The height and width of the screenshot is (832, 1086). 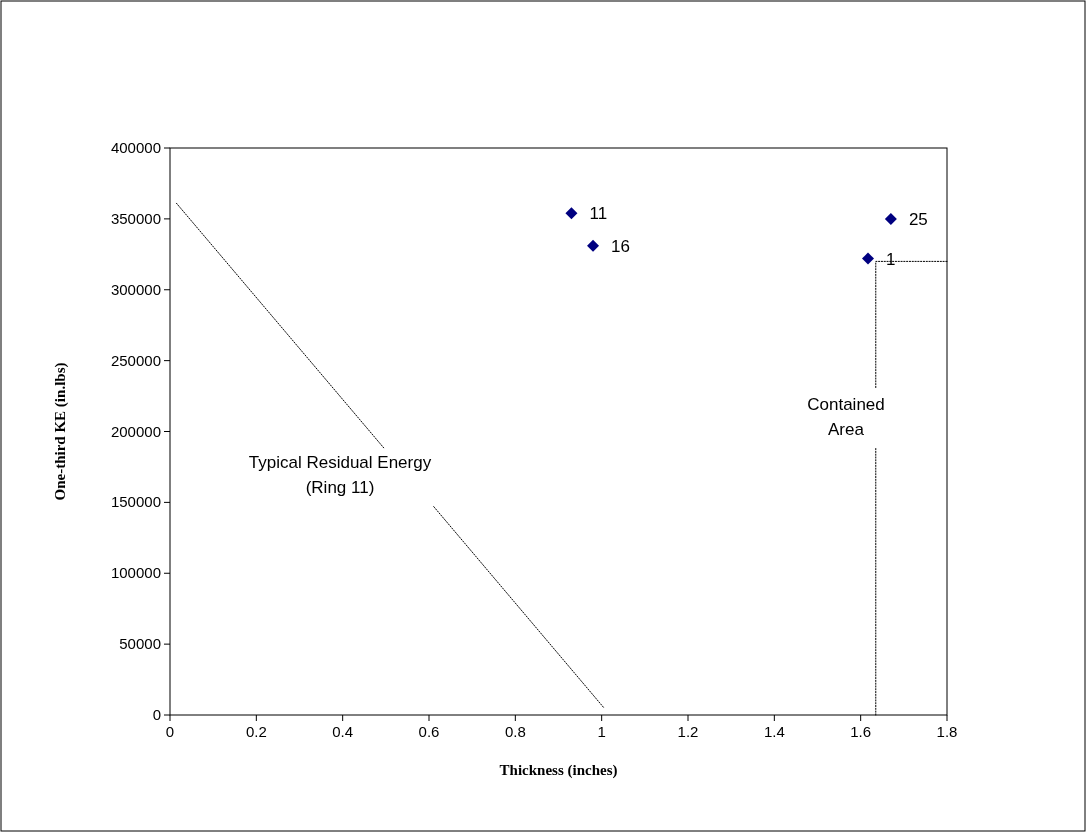 I want to click on annotation: 25, so click(x=918, y=219).